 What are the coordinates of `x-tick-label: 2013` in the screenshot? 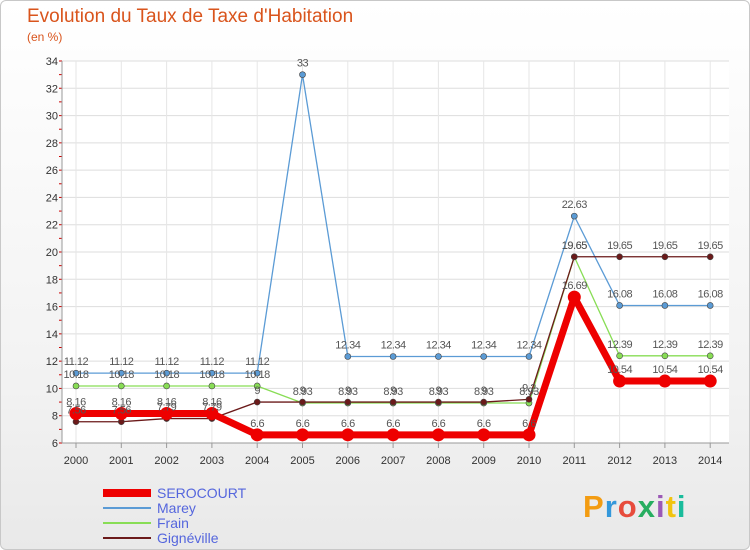 It's located at (665, 461).